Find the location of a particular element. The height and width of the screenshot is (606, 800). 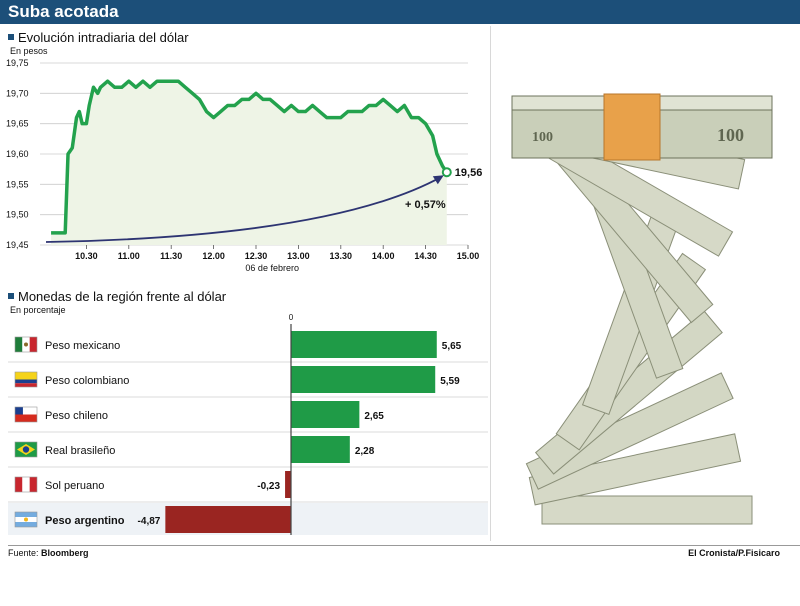

flag-emblem is located at coordinates (26, 344).